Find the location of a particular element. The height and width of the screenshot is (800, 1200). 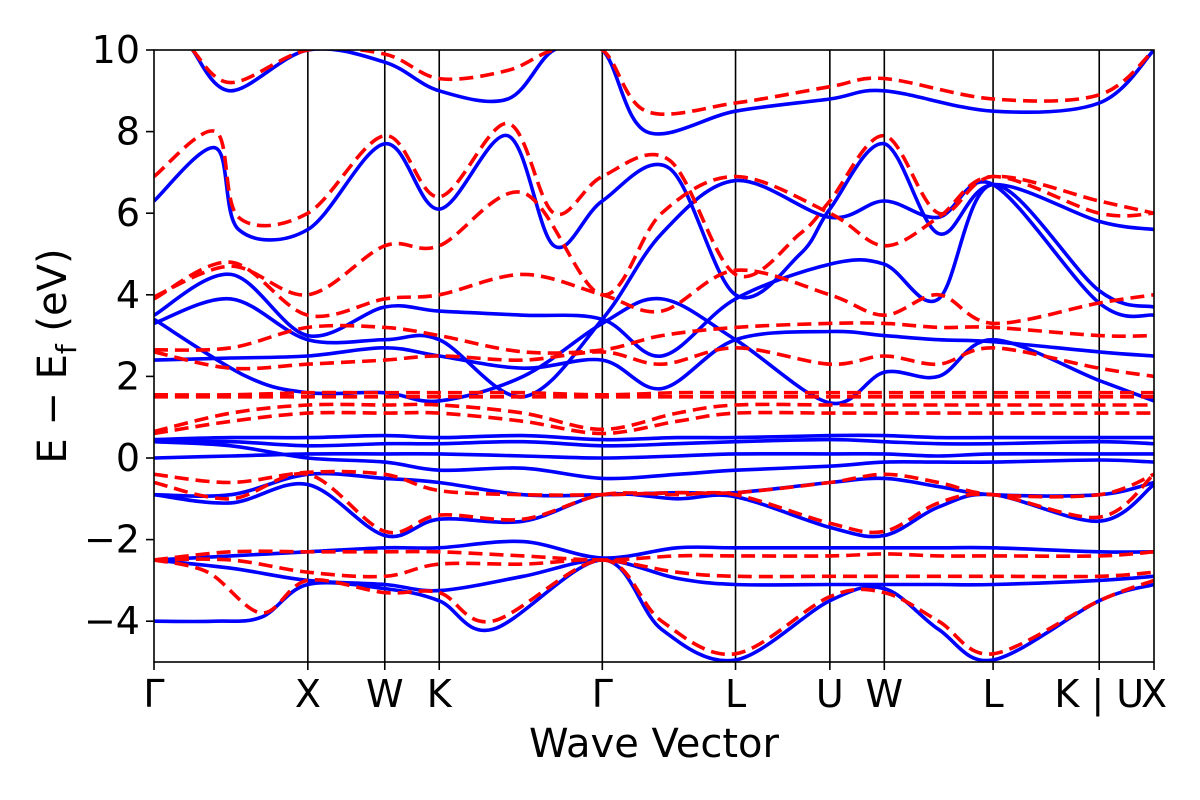

y-tick-label: 2 is located at coordinates (128, 376).